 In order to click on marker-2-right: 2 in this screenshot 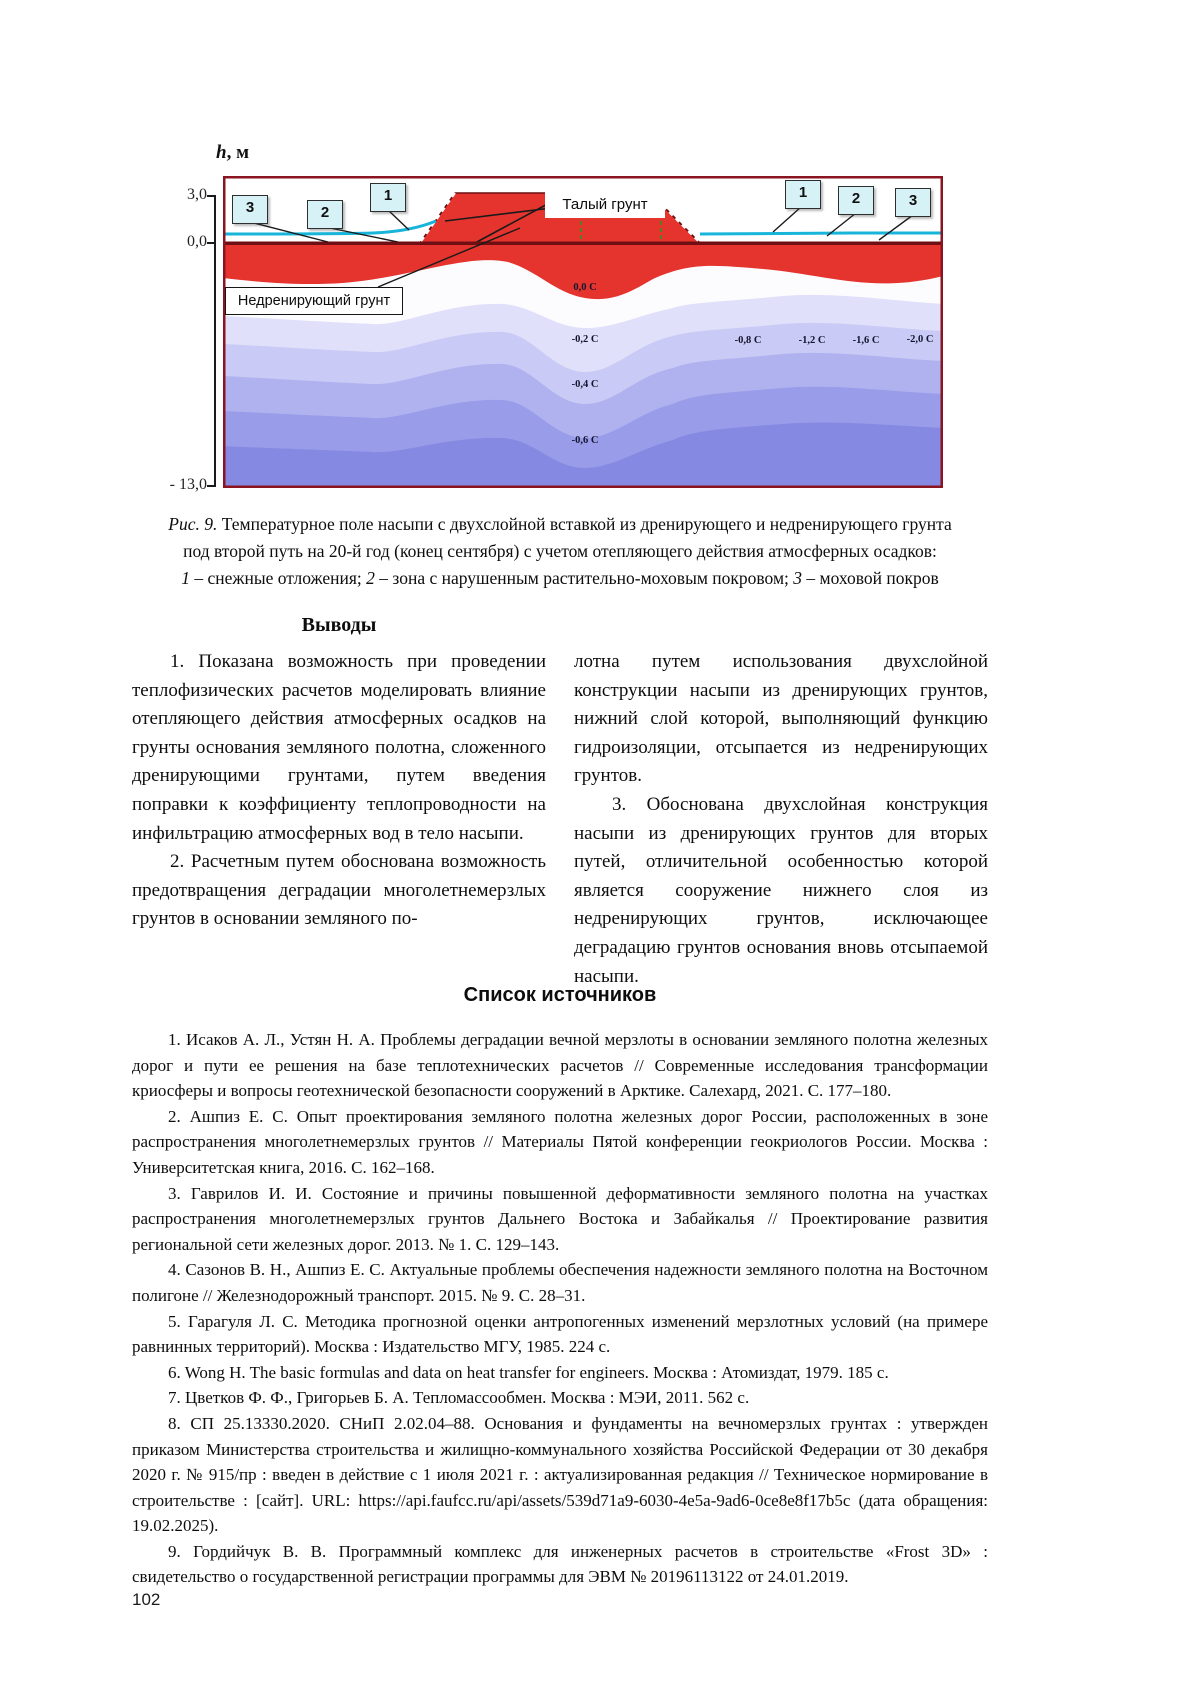, I will do `click(856, 200)`.